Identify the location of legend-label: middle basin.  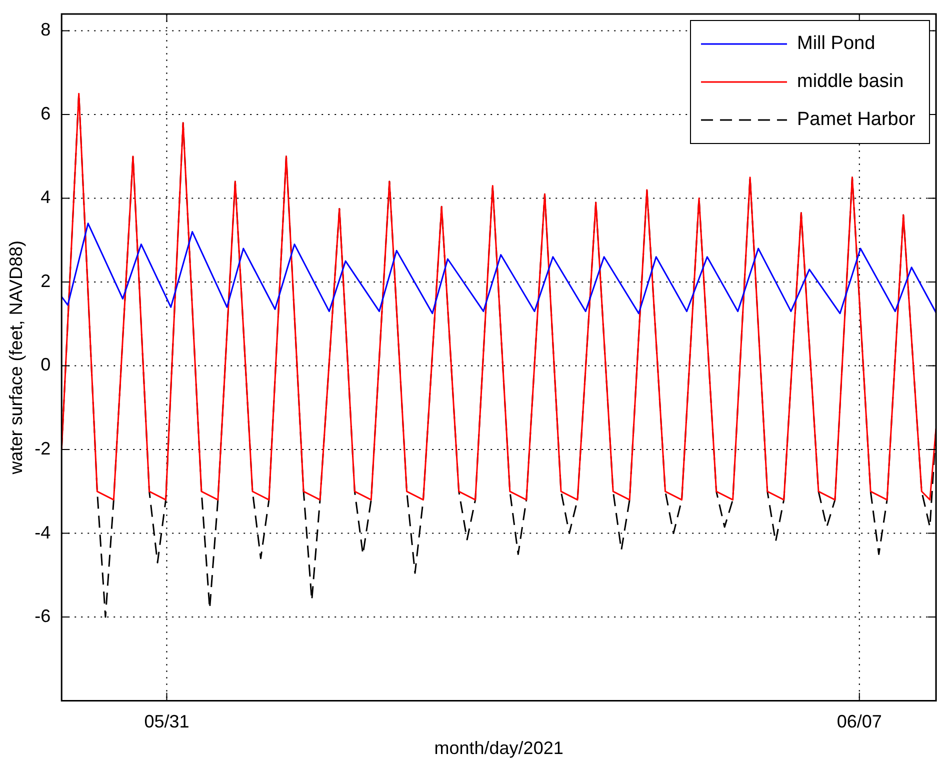
(850, 82).